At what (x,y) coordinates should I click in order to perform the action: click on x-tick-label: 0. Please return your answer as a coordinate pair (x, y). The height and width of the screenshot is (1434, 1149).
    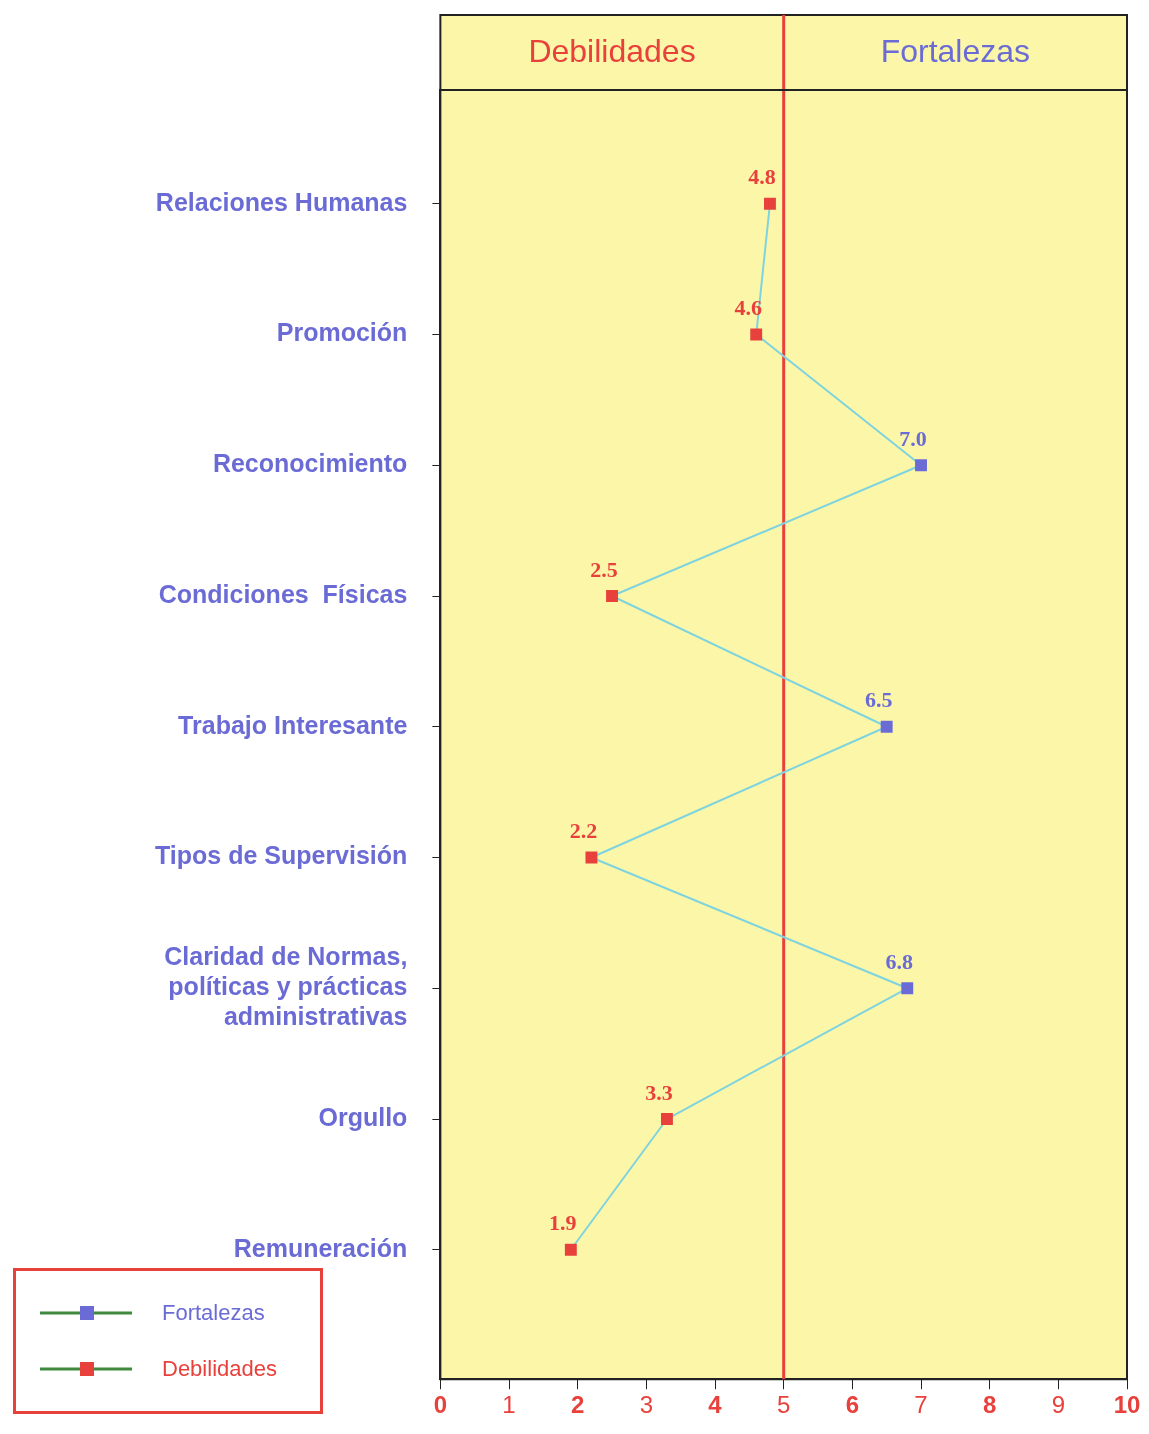
    Looking at the image, I should click on (440, 1405).